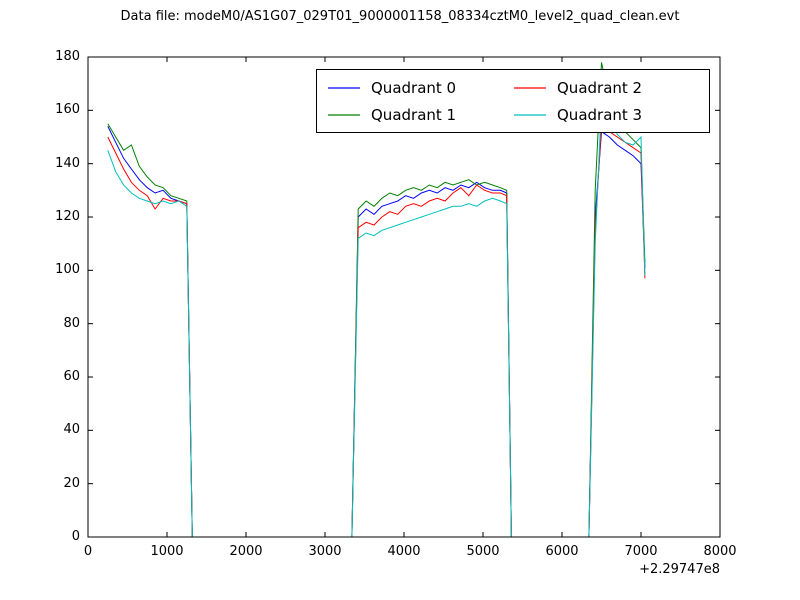  Describe the element at coordinates (167, 551) in the screenshot. I see `x-tick-label: 1000` at that location.